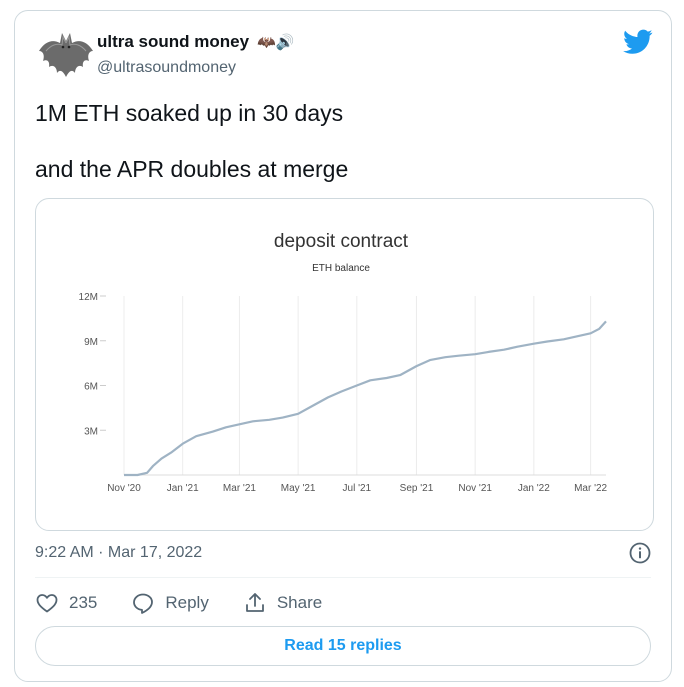  What do you see at coordinates (187, 602) in the screenshot?
I see `reply-label: Reply` at bounding box center [187, 602].